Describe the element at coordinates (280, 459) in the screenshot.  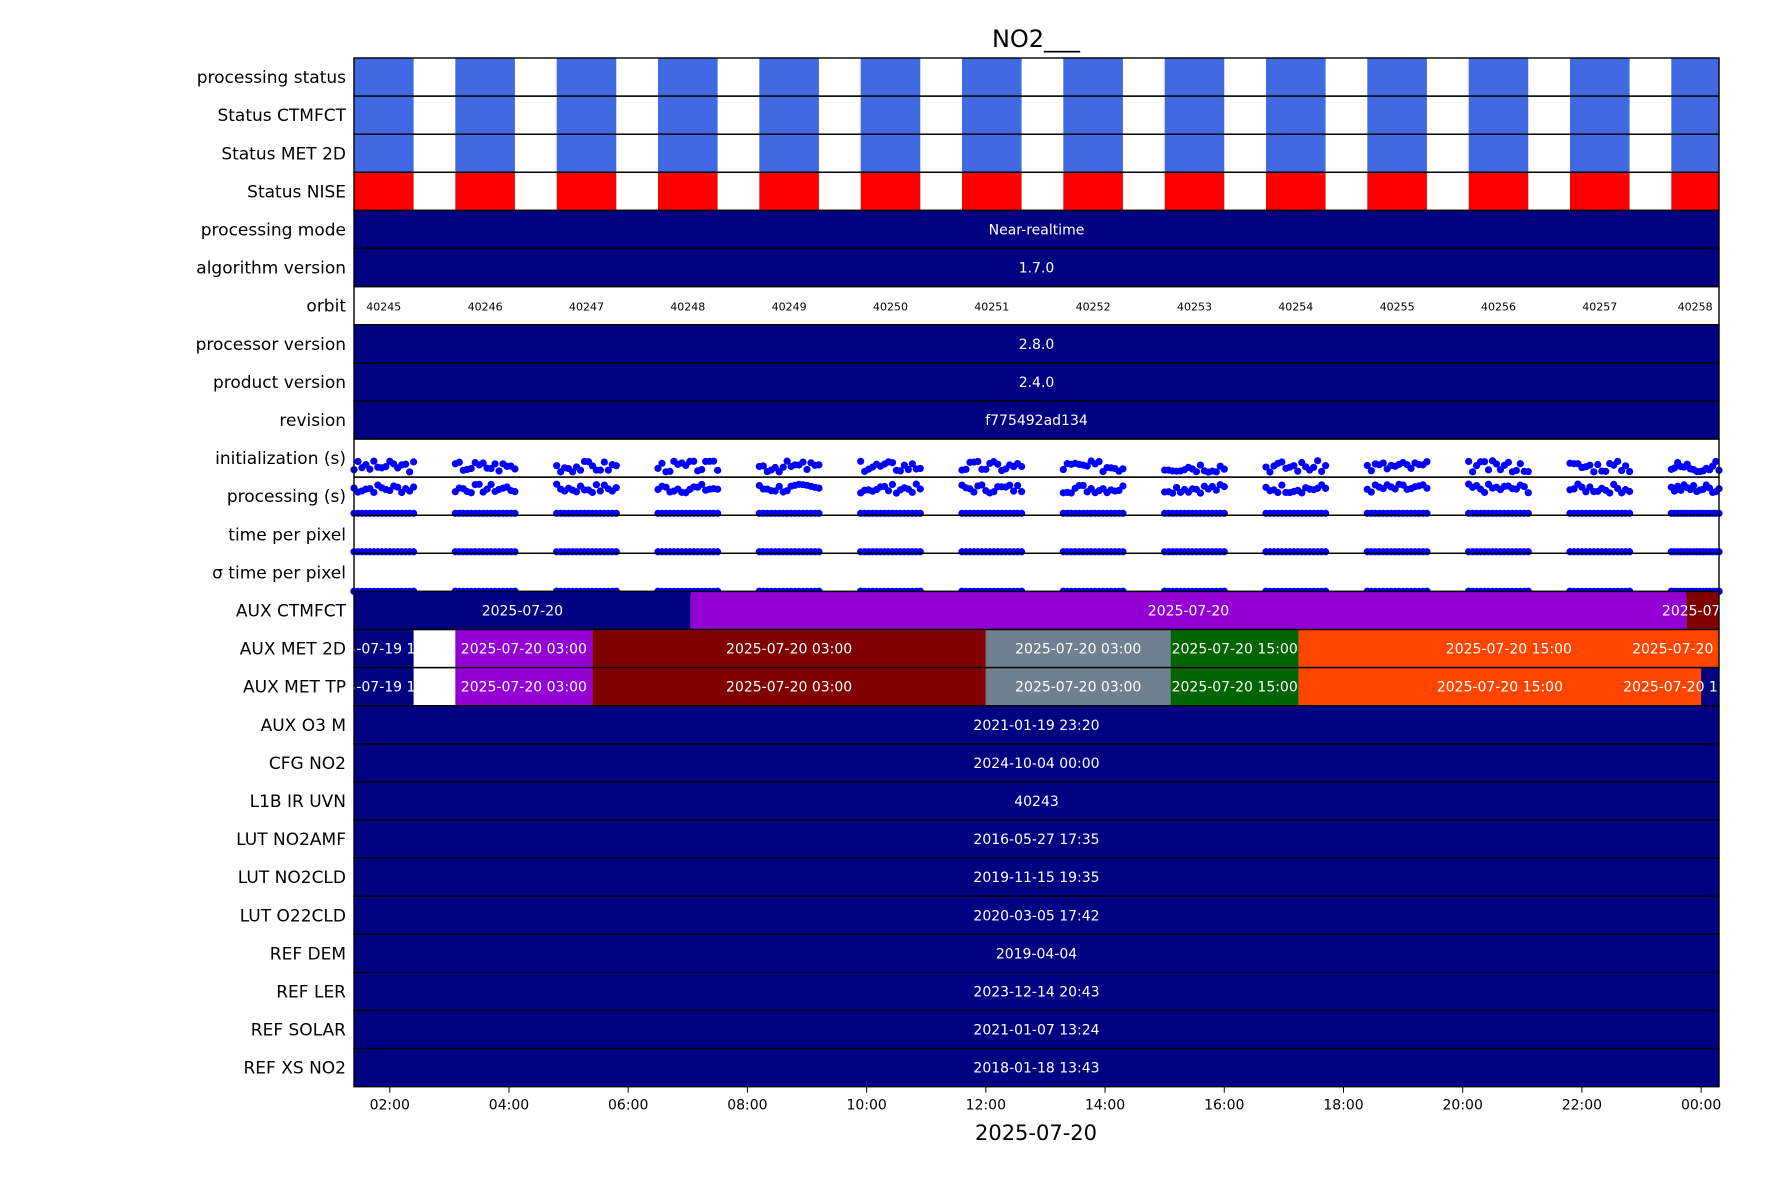
I see `row-label: initialization (s)` at that location.